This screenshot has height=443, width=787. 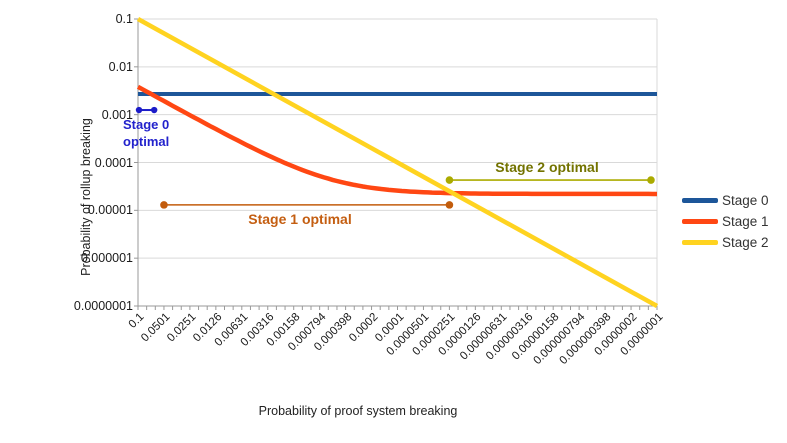 What do you see at coordinates (110, 210) in the screenshot?
I see `y-tick-label: 0.00001` at bounding box center [110, 210].